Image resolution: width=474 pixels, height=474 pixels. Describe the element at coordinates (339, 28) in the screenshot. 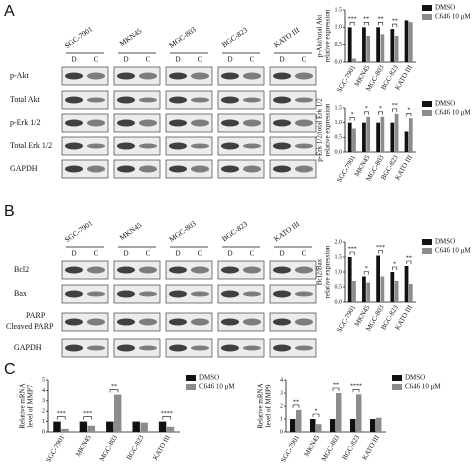

I see `y-tick-label: 1.0` at that location.